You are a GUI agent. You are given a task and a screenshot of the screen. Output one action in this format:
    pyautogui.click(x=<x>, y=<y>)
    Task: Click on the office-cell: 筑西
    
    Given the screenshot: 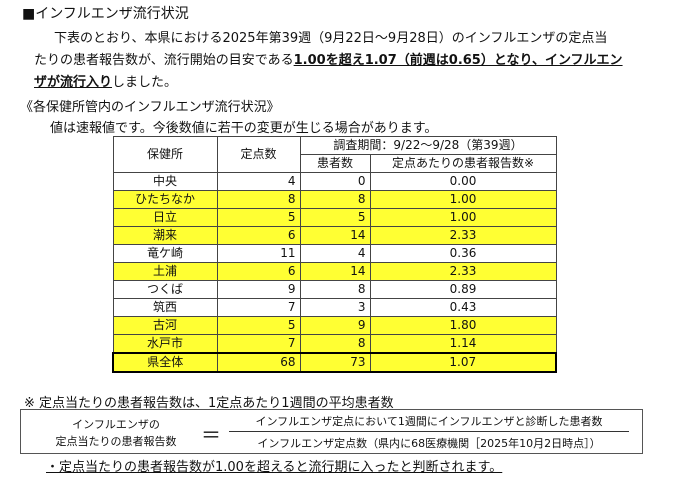 What is the action you would take?
    pyautogui.click(x=165, y=307)
    